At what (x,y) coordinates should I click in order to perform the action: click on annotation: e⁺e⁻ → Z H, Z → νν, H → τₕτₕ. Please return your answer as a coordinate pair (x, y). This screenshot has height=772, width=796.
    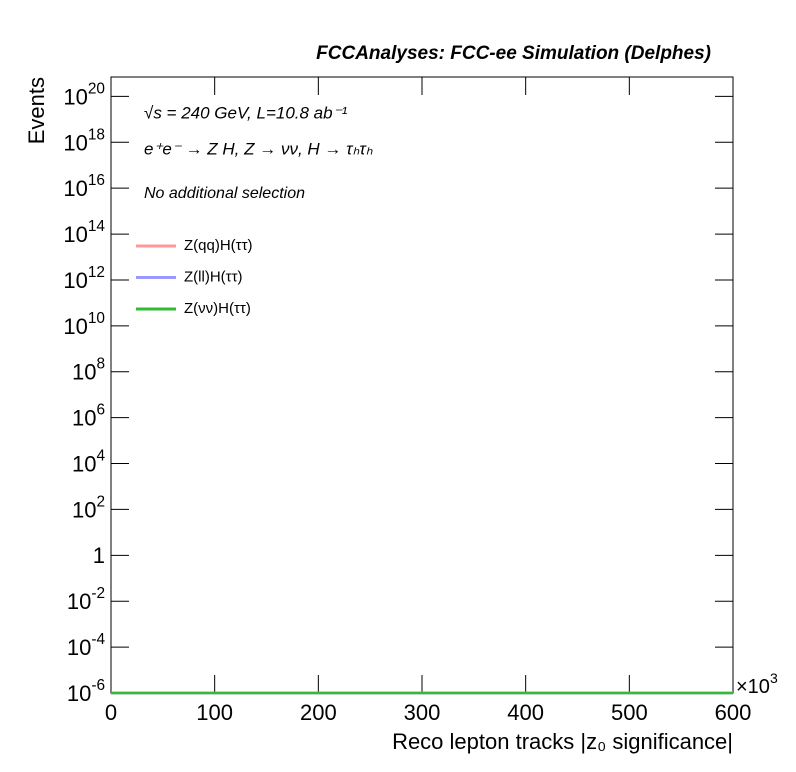
    Looking at the image, I should click on (258, 148).